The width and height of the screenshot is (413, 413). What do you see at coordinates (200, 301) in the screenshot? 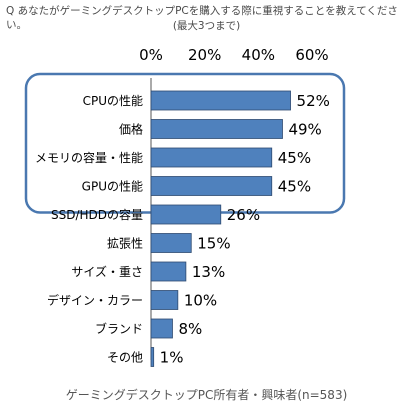
I see `data-label: 10%` at bounding box center [200, 301].